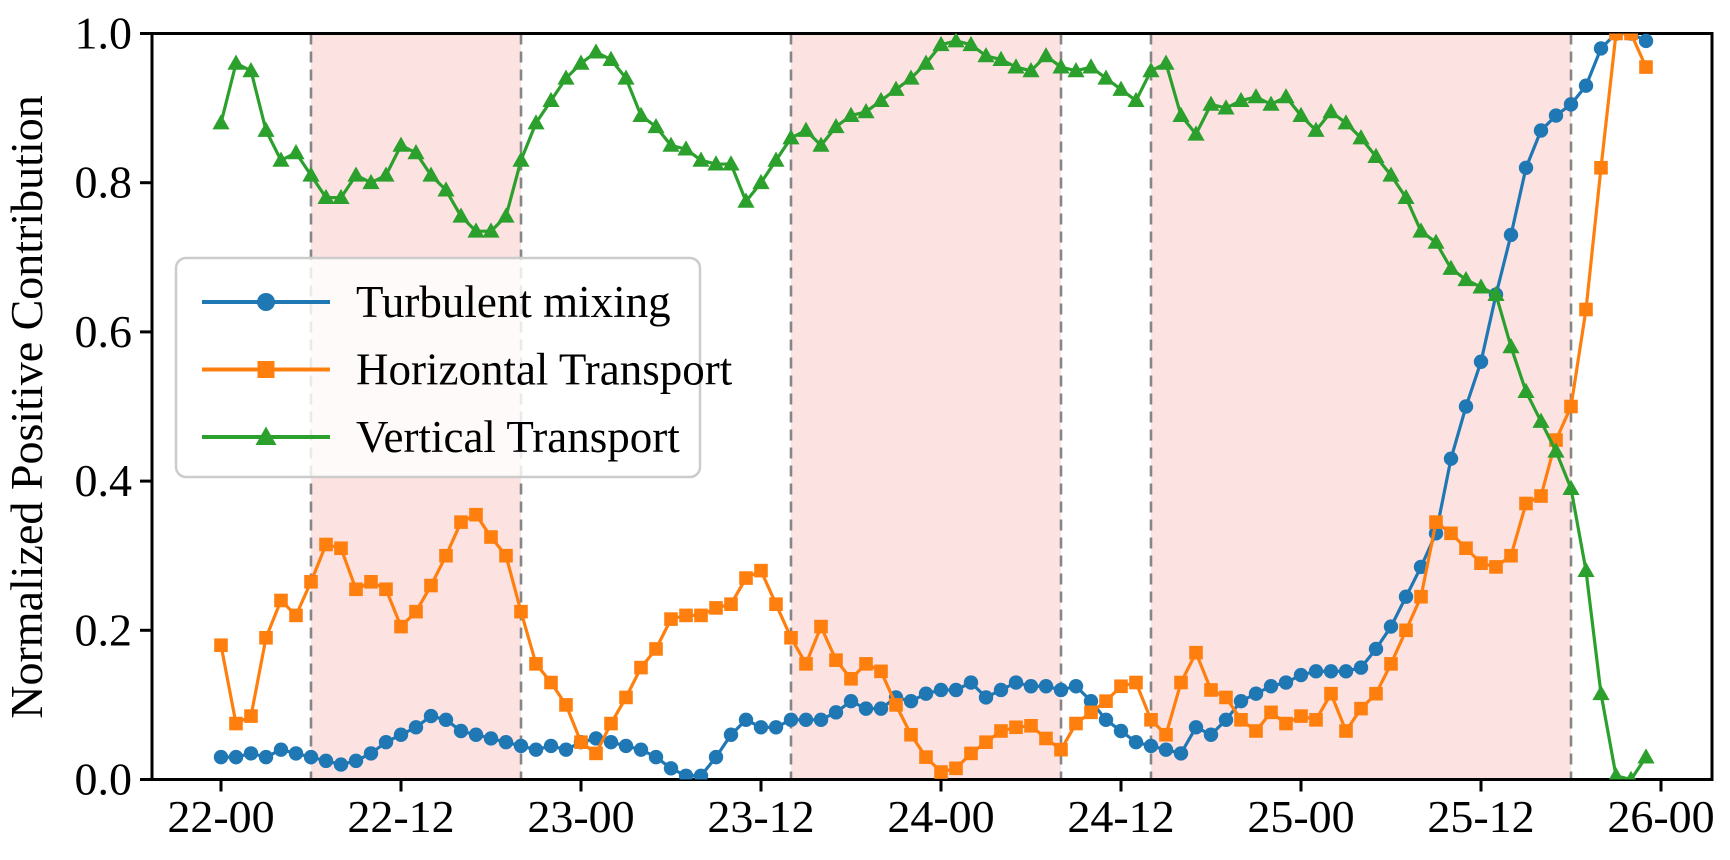 This screenshot has width=1730, height=860. I want to click on x-tick-label: 23-00, so click(580, 816).